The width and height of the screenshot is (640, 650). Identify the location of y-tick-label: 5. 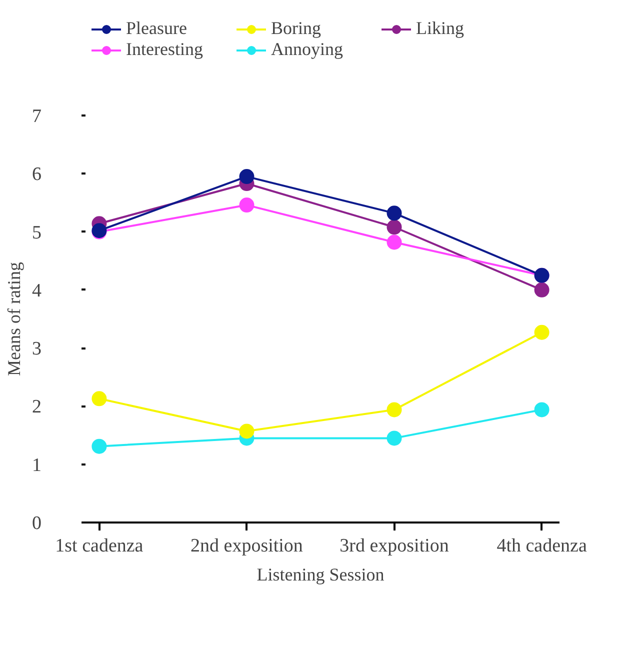
(37, 233).